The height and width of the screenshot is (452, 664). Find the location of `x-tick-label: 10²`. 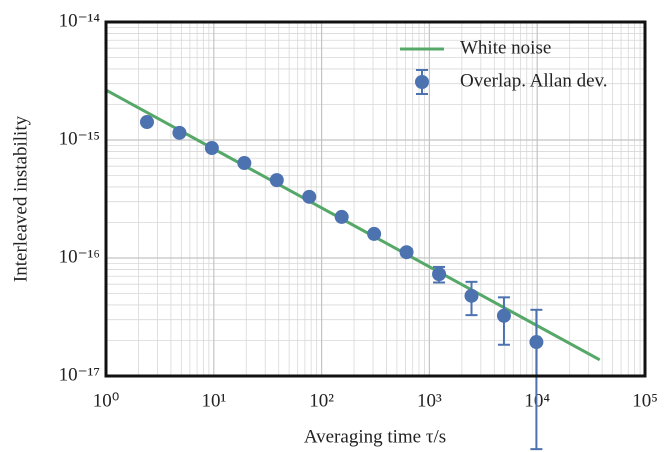

x-tick-label: 10² is located at coordinates (321, 400).